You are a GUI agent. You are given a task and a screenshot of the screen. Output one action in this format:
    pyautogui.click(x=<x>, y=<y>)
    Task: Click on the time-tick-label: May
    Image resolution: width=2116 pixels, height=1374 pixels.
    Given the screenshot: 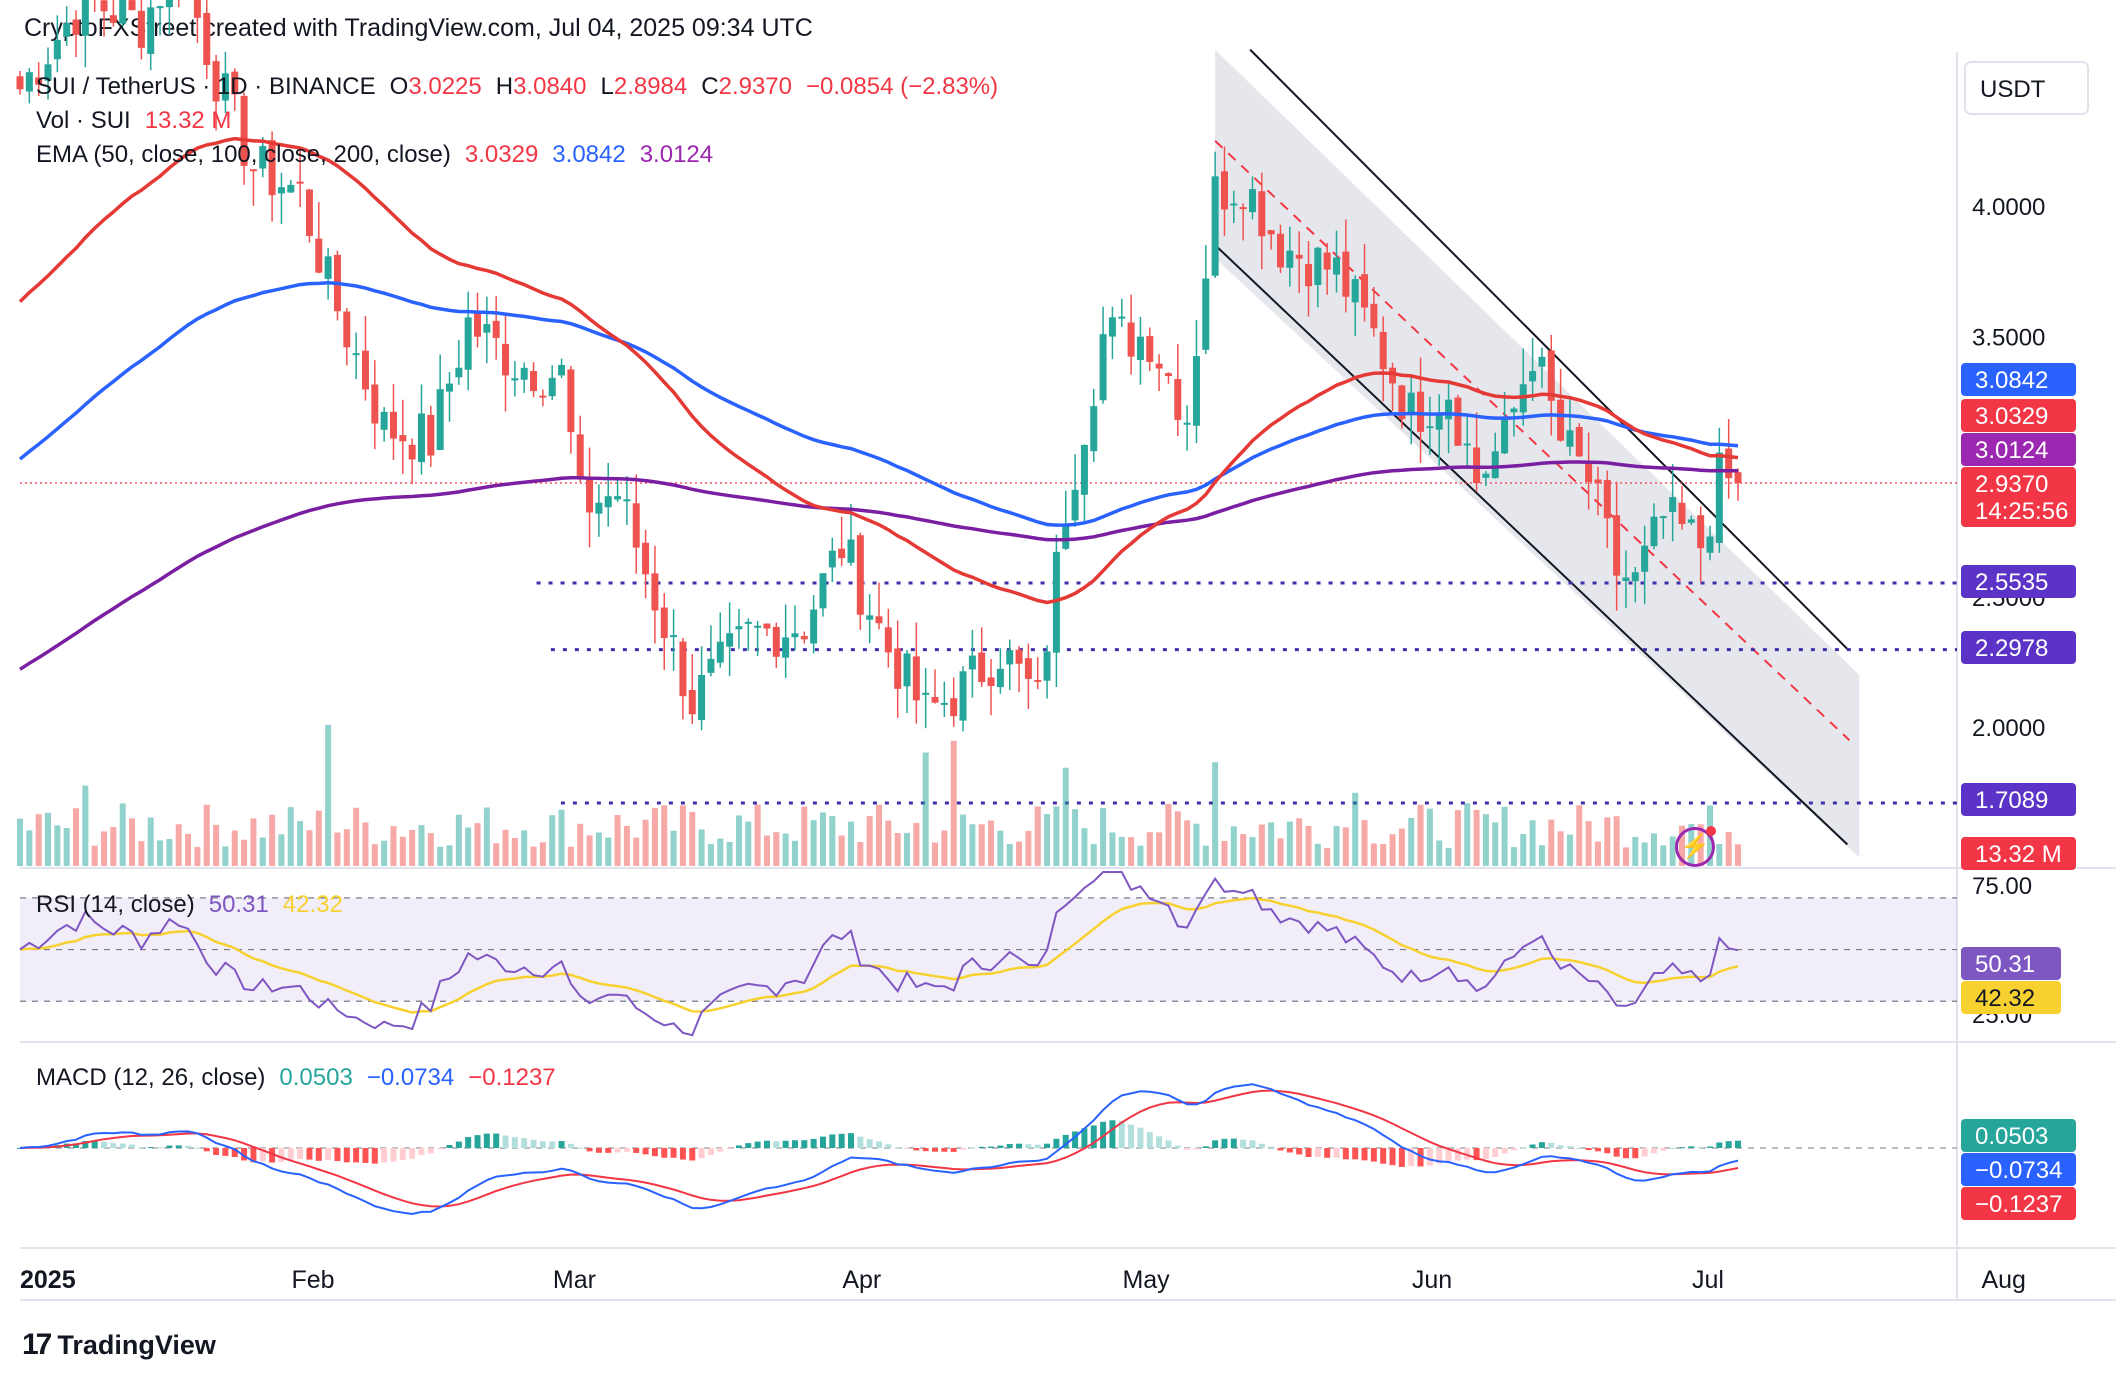 What is the action you would take?
    pyautogui.click(x=1146, y=1280)
    